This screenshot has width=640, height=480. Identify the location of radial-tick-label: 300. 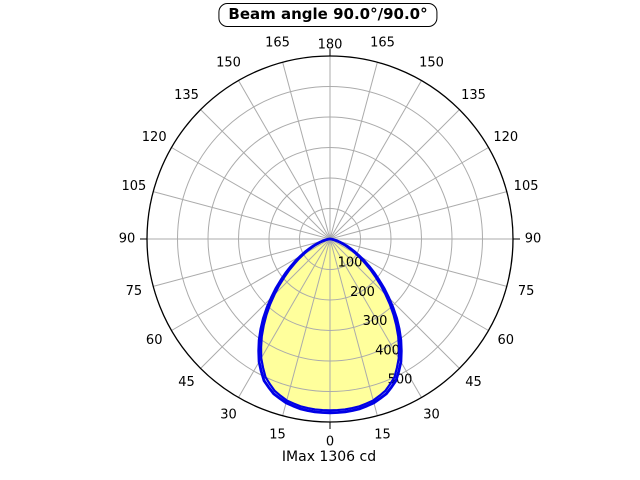
(375, 321).